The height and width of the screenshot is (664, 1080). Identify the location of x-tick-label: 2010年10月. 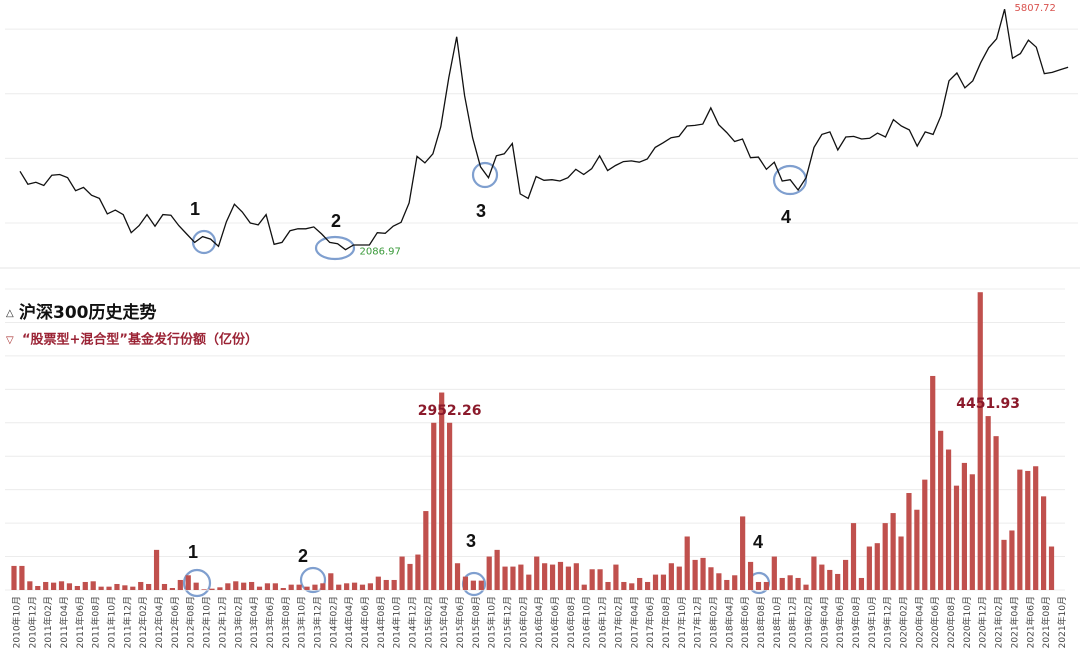
(17, 622).